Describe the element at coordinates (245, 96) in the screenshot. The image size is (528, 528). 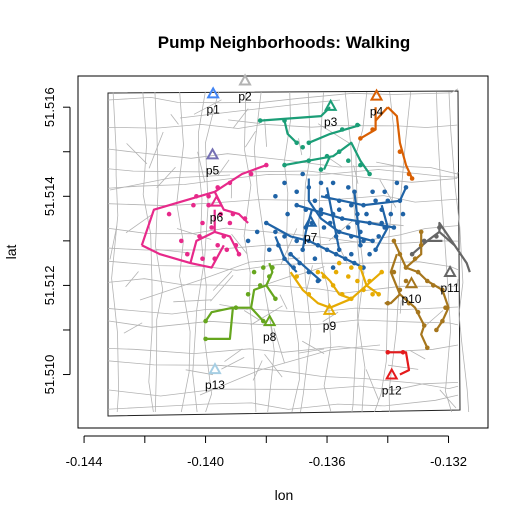
I see `pump-label-p2: p2` at that location.